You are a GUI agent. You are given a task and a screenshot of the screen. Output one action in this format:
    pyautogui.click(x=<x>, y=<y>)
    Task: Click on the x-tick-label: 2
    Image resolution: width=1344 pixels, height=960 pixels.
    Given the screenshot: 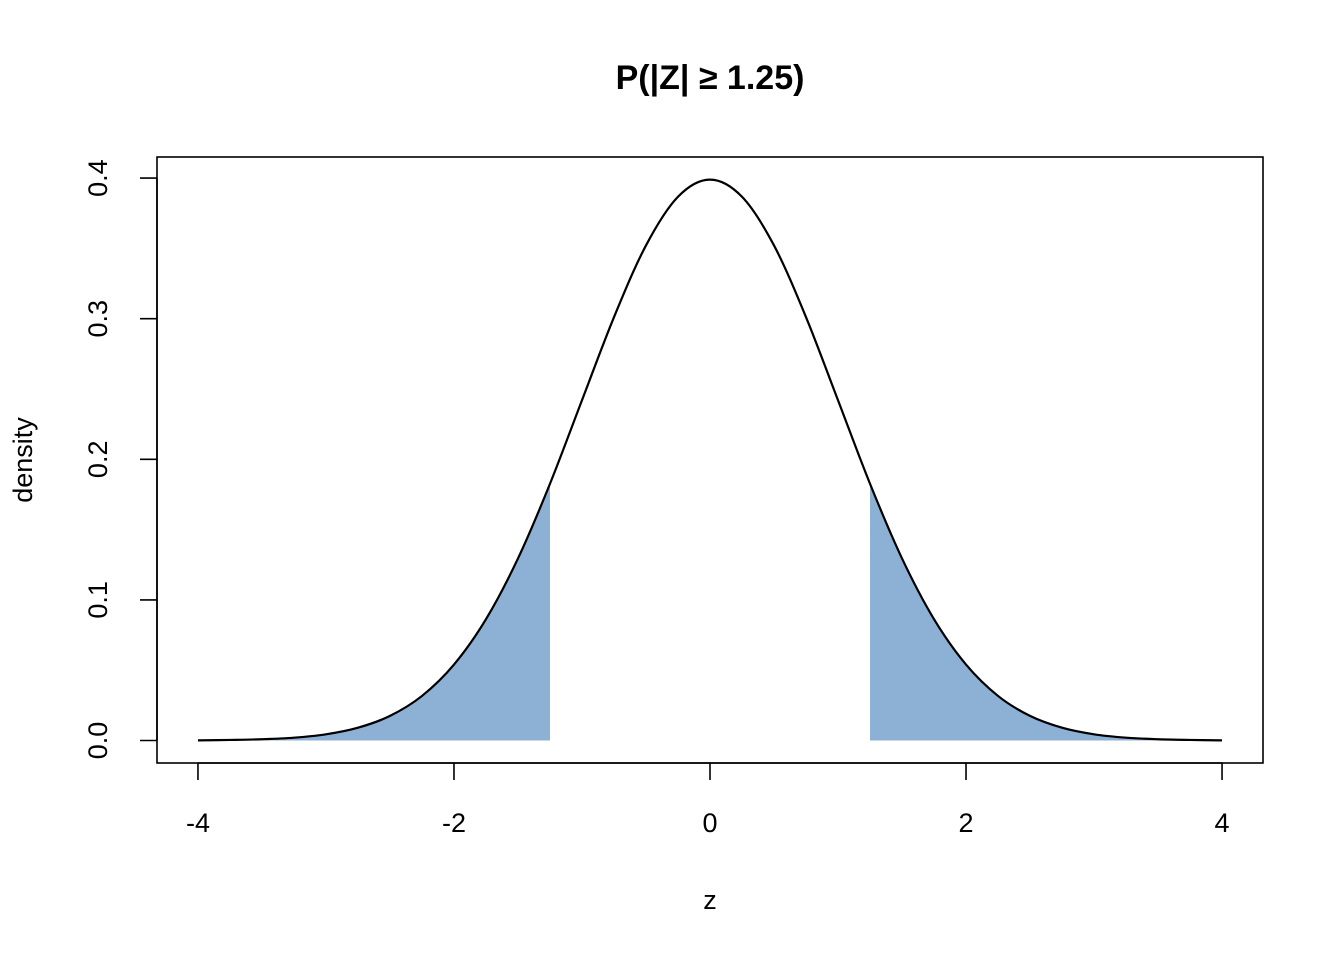 What is the action you would take?
    pyautogui.click(x=966, y=823)
    